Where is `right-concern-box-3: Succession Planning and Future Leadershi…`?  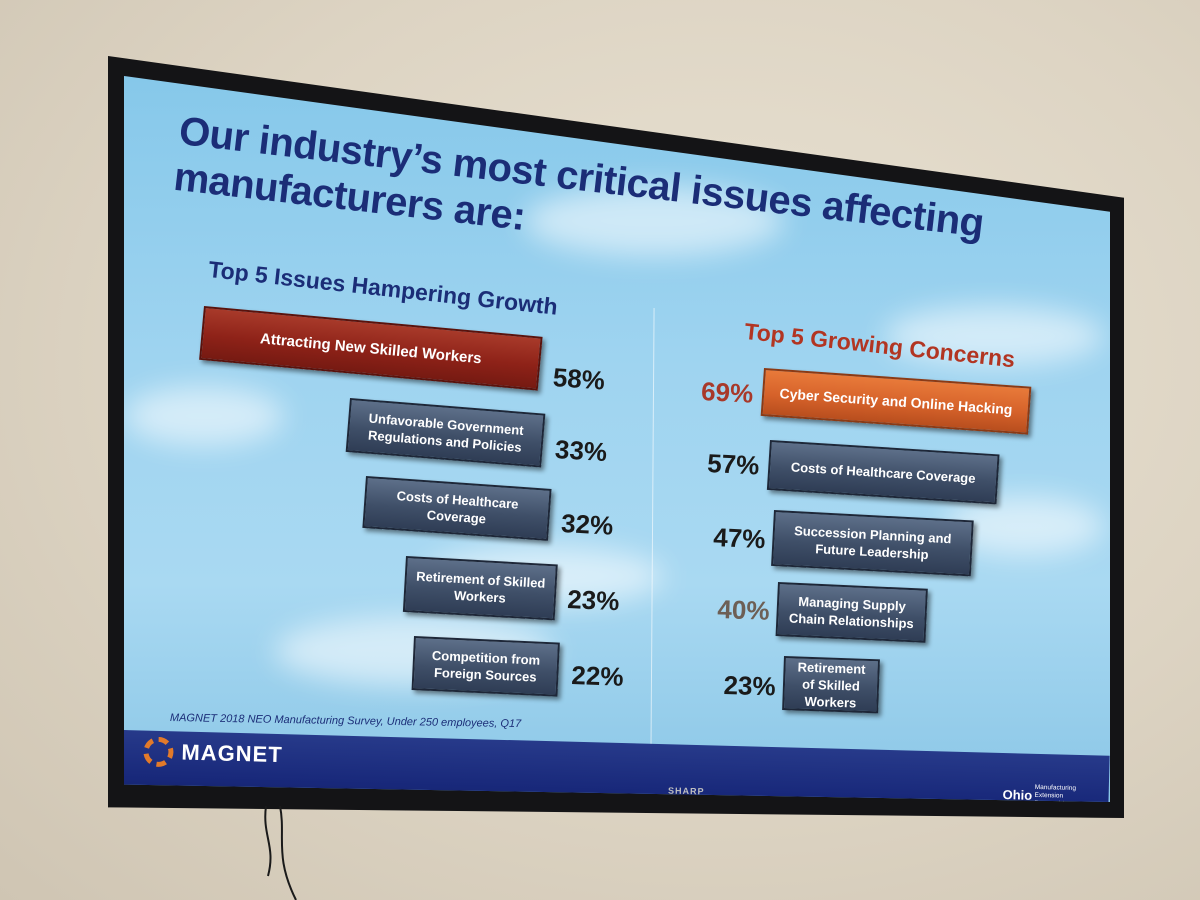
right-concern-box-3: Succession Planning and Future Leadershi… is located at coordinates (872, 543).